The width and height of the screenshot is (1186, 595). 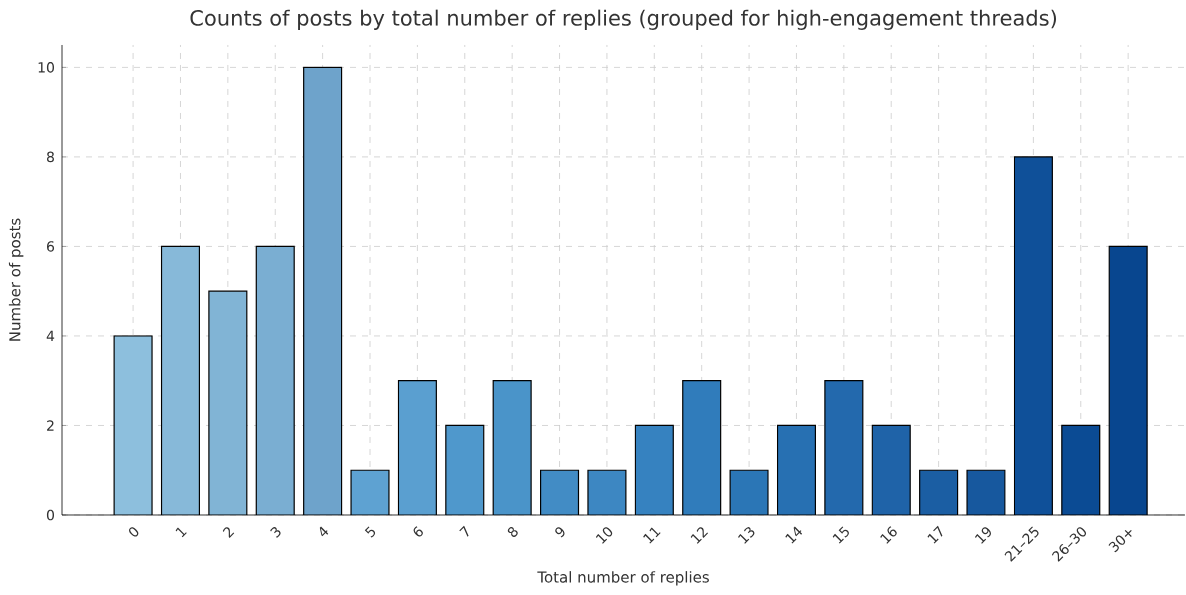 I want to click on x-tick-label: 3, so click(x=275, y=532).